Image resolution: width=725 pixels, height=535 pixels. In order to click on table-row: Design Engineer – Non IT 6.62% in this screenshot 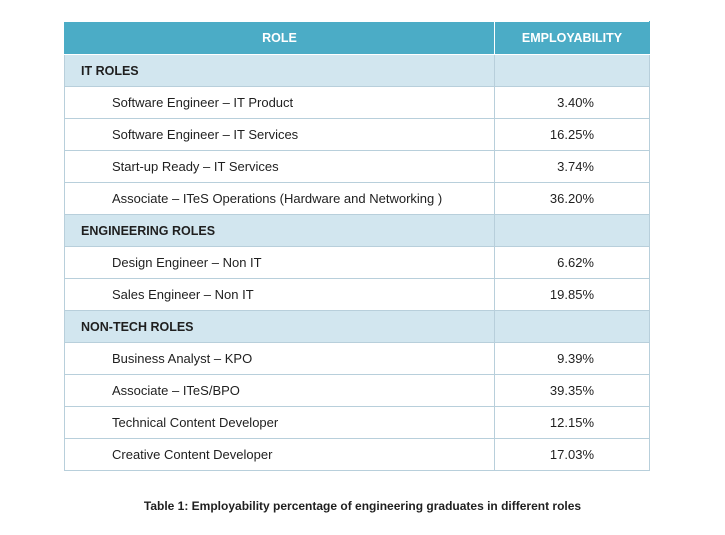, I will do `click(357, 262)`.